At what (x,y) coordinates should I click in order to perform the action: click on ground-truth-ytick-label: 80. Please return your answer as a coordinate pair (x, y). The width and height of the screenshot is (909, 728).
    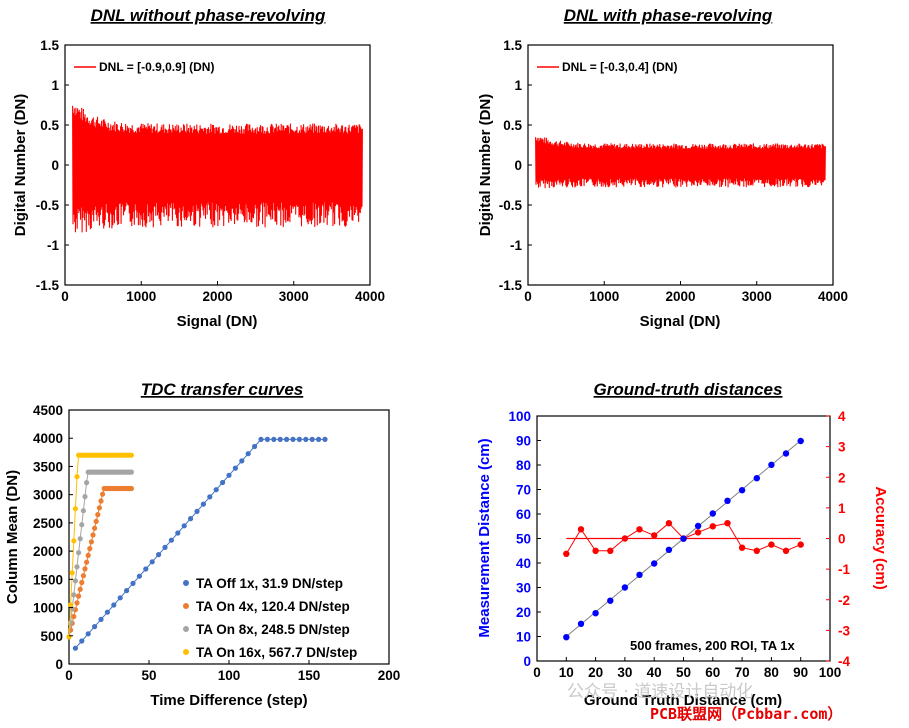
    Looking at the image, I should click on (523, 465).